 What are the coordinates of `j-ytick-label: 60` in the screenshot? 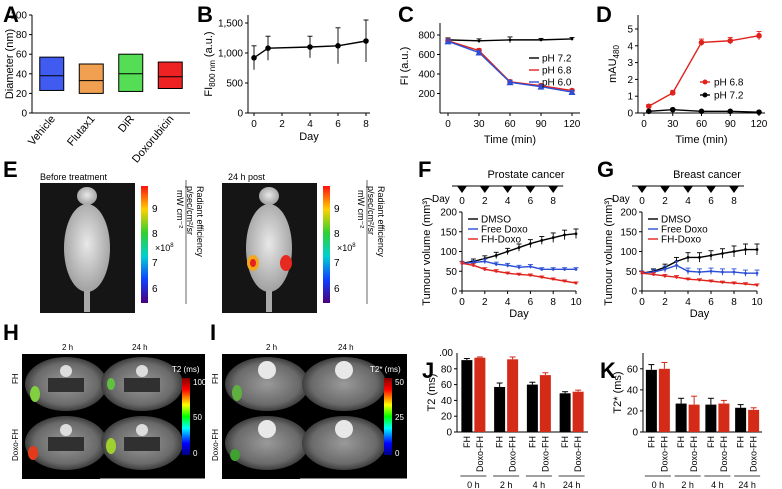 It's located at (447, 385).